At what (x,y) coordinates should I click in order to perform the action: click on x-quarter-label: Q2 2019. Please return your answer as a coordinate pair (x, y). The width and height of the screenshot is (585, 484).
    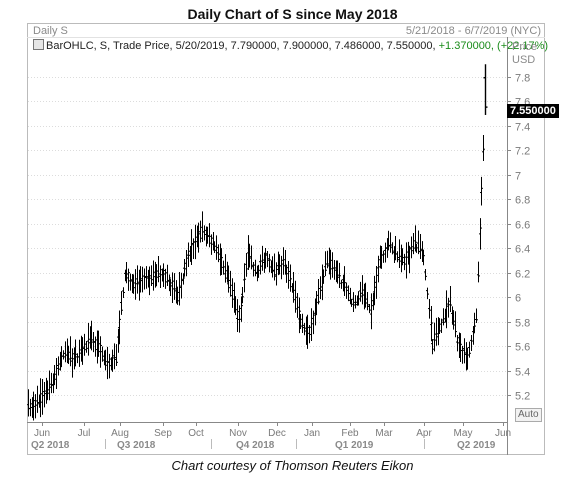
    Looking at the image, I should click on (476, 445).